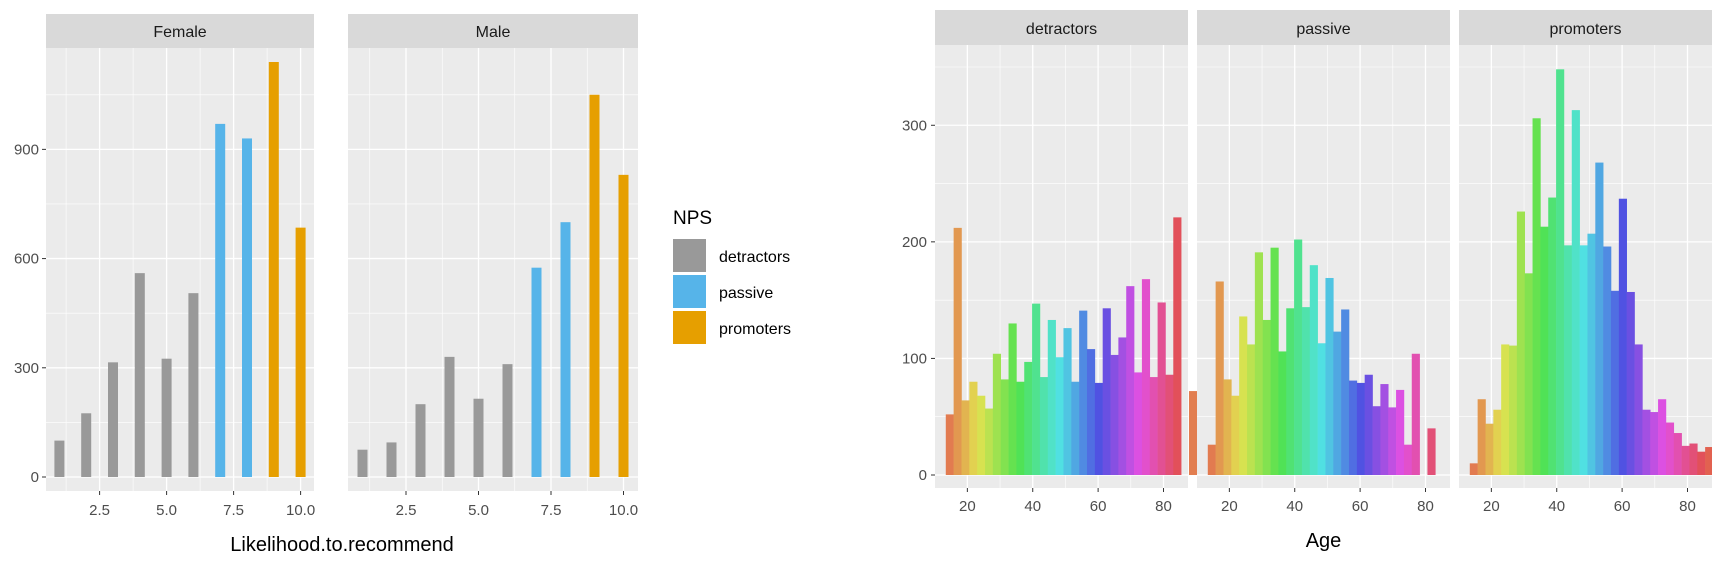  I want to click on x-tick-label: 2.5, so click(406, 510).